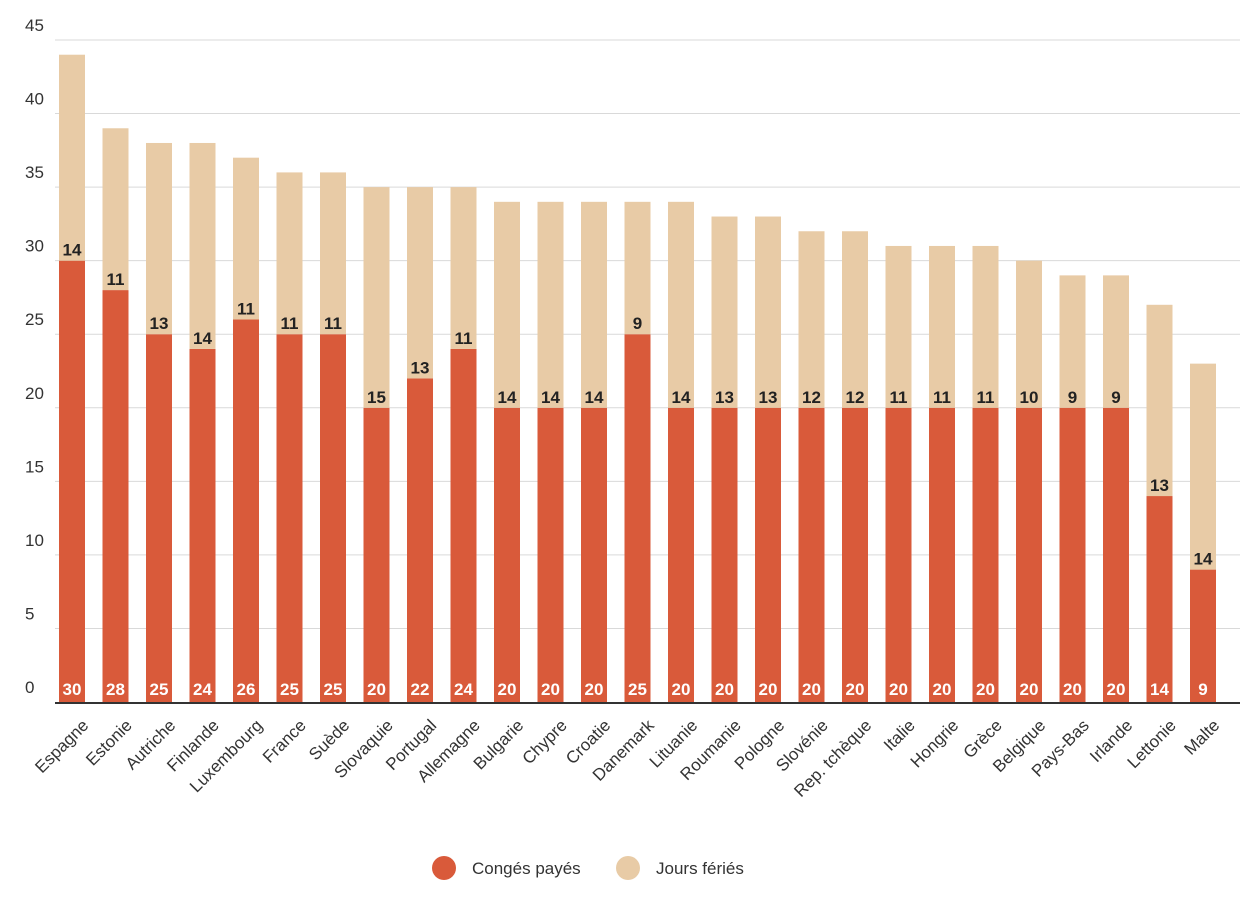 The height and width of the screenshot is (904, 1256). What do you see at coordinates (29, 687) in the screenshot?
I see `y-tick-label: 0` at bounding box center [29, 687].